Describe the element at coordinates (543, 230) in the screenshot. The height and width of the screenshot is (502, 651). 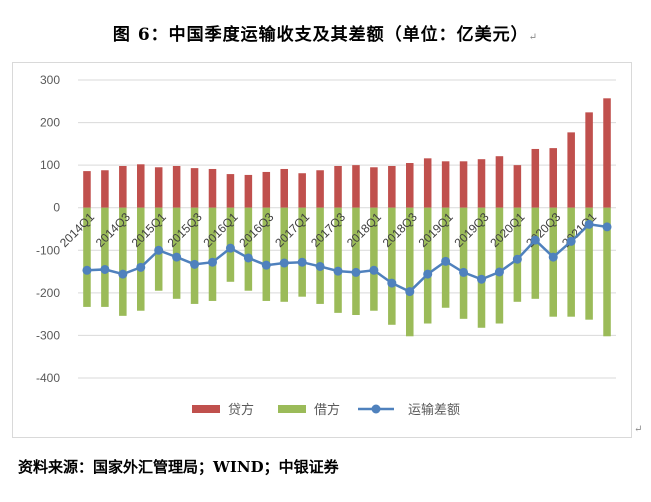
I see `x-tick-label: 2020Q3` at that location.